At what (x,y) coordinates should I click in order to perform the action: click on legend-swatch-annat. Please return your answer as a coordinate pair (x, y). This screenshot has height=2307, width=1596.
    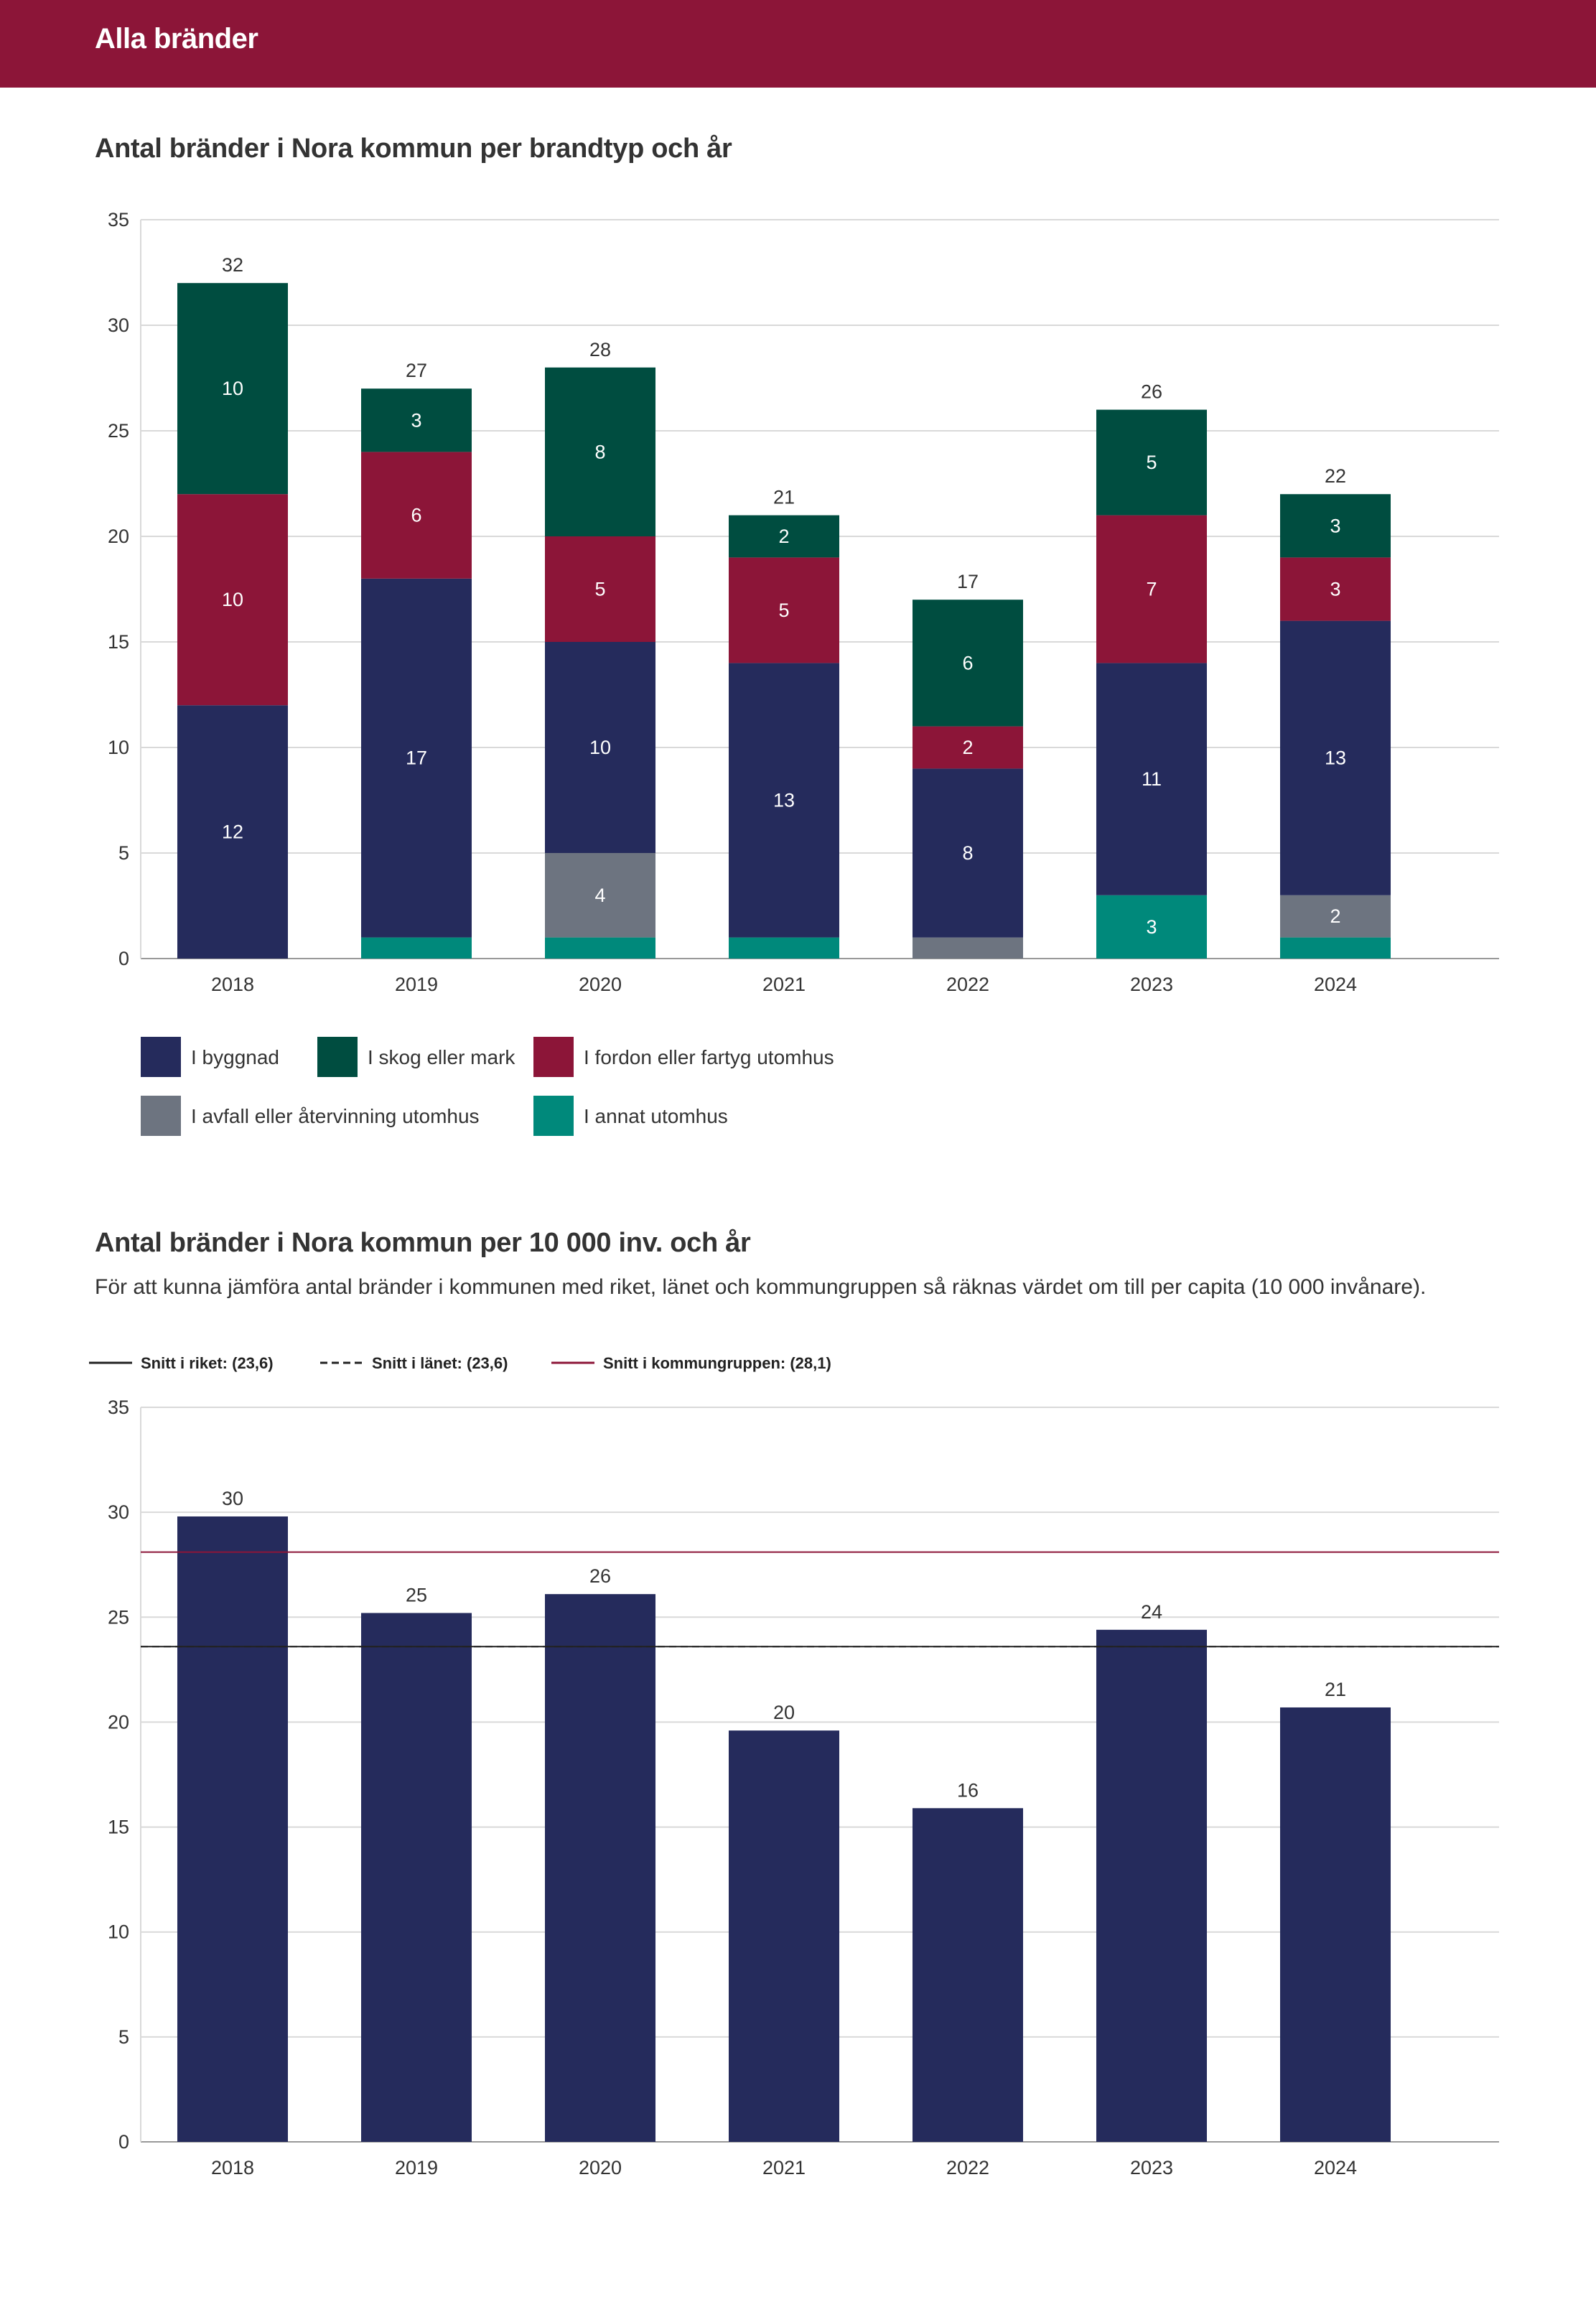
    Looking at the image, I should click on (553, 1116).